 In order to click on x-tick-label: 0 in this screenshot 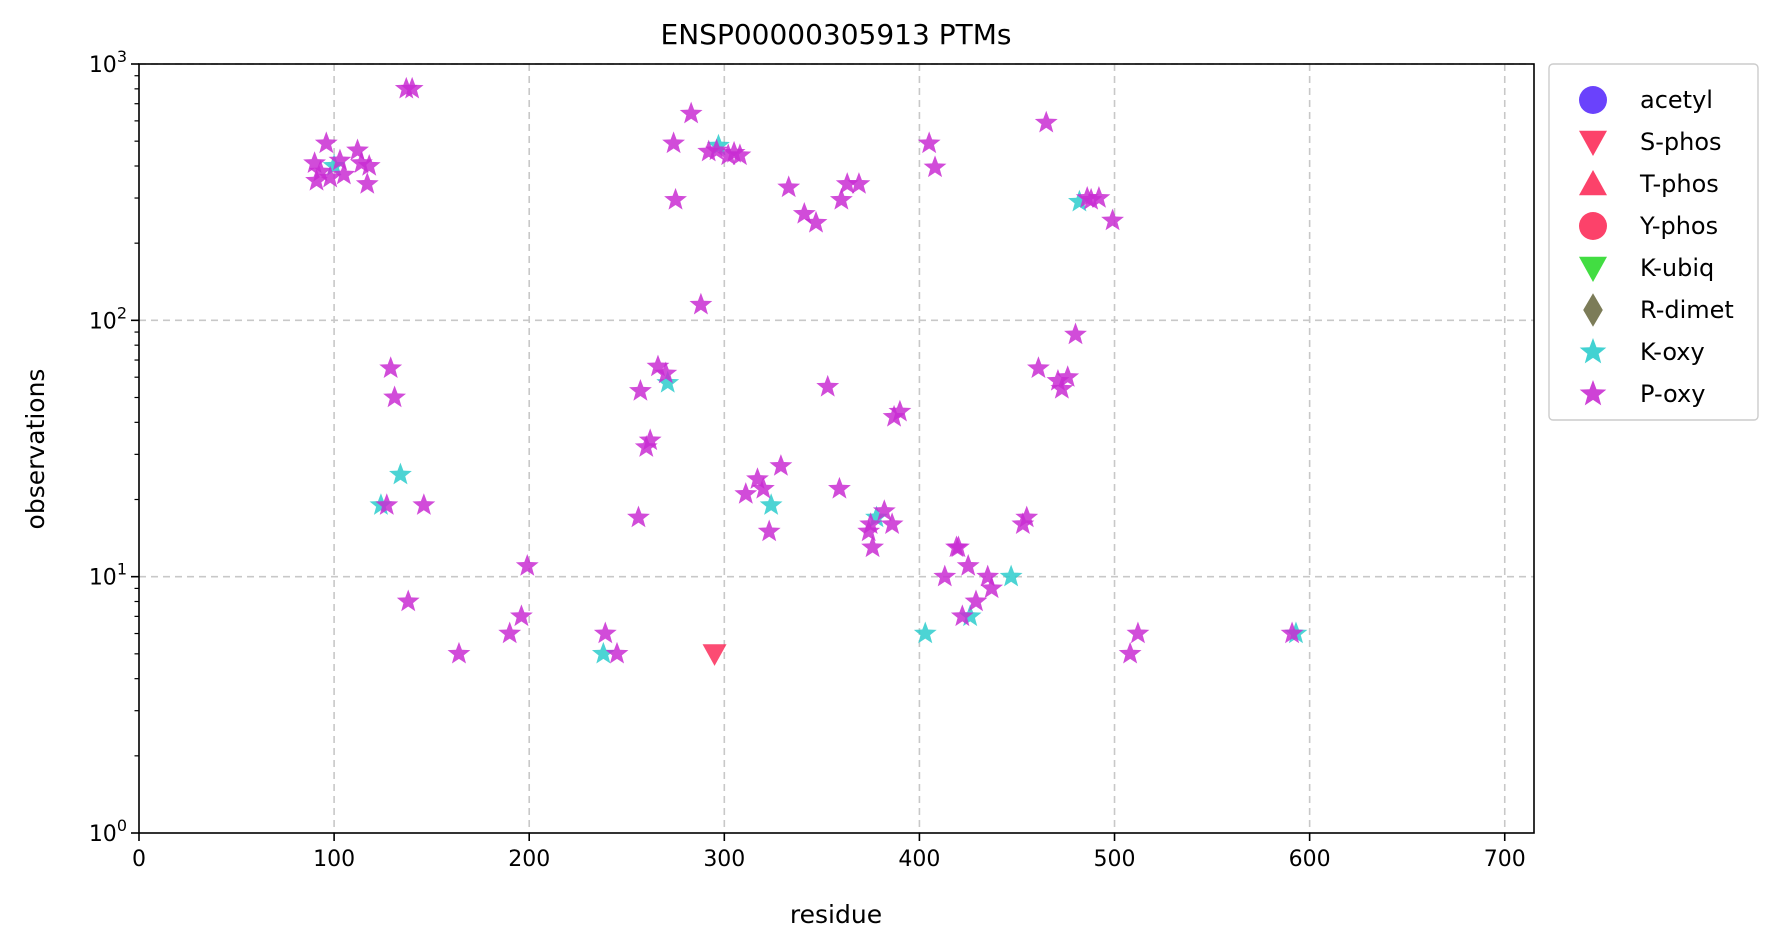, I will do `click(139, 859)`.